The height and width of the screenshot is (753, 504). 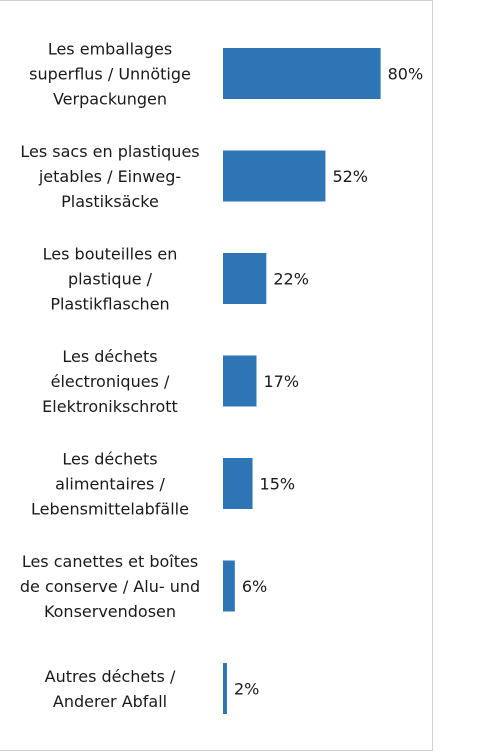 I want to click on category-label-line: plastique /, so click(x=110, y=279).